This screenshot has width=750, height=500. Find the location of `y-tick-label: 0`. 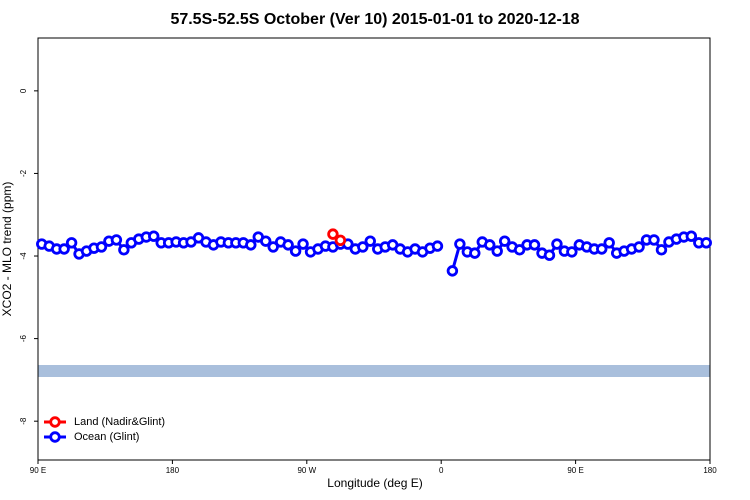

y-tick-label: 0 is located at coordinates (23, 90).